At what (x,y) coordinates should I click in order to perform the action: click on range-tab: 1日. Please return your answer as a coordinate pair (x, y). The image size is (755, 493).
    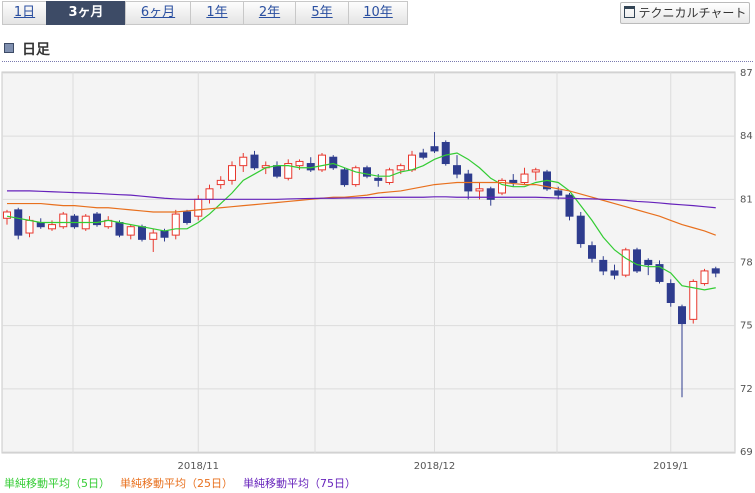
    Looking at the image, I should click on (24, 13).